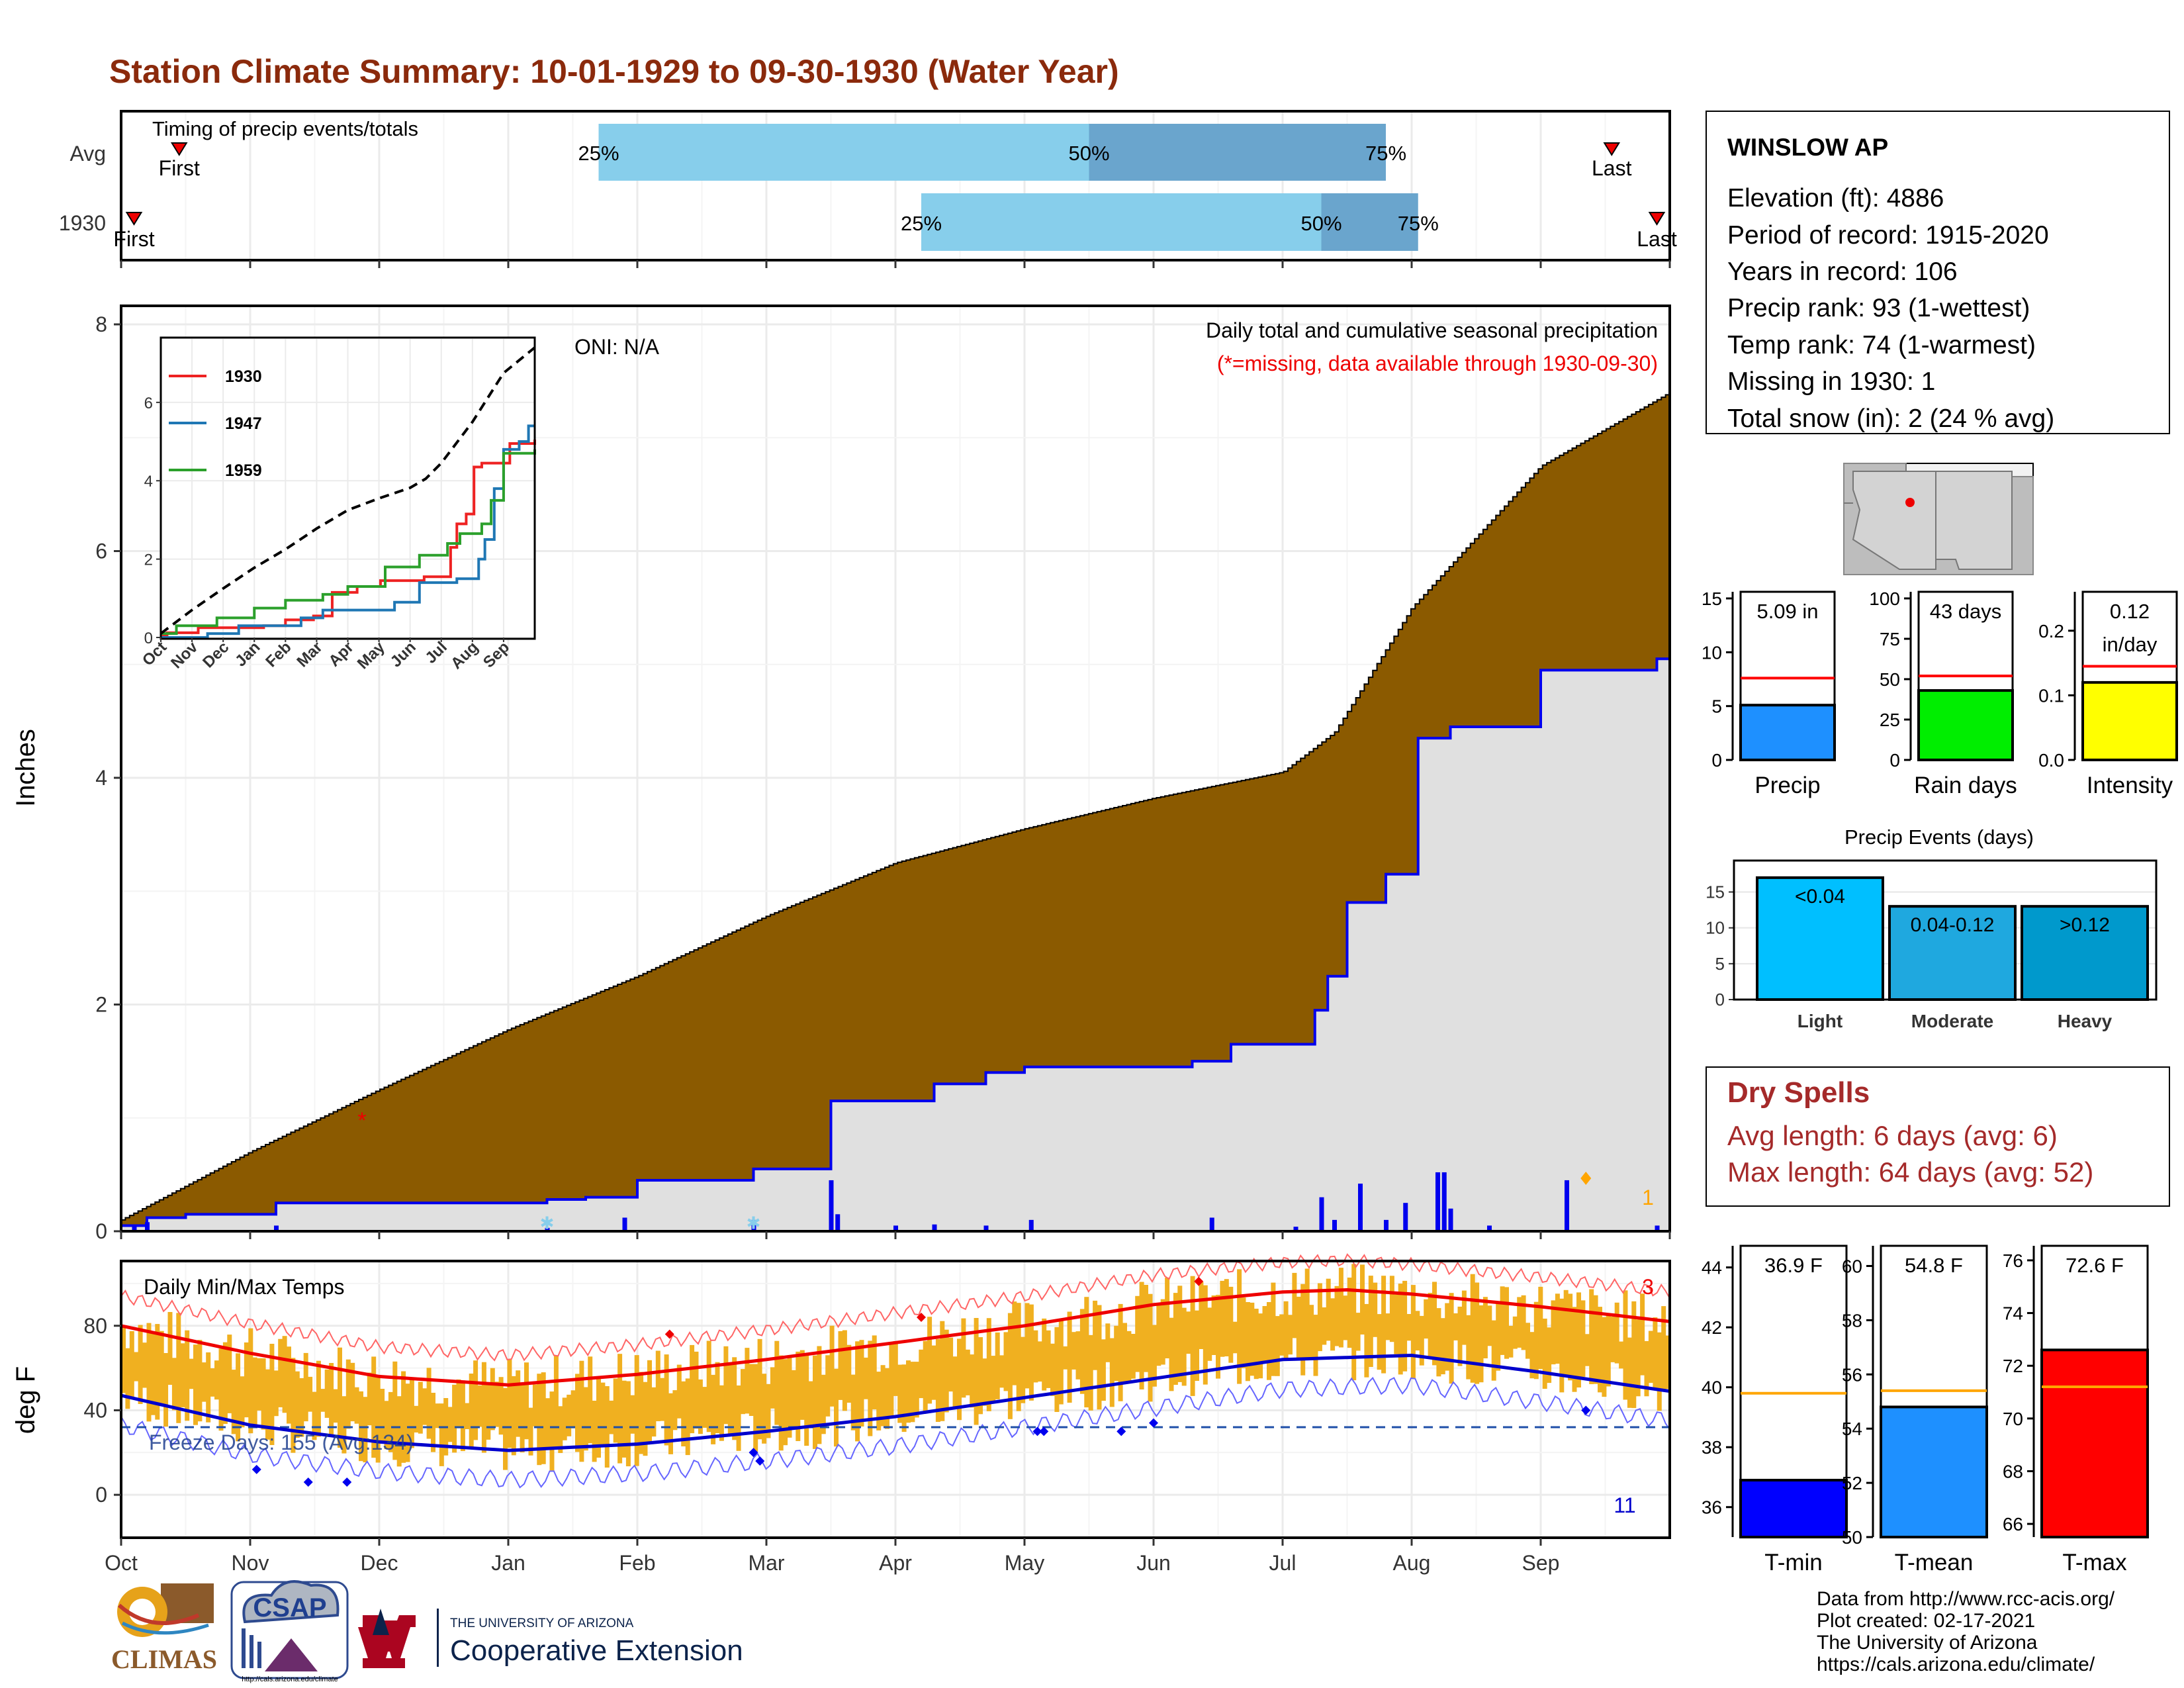 Image resolution: width=2184 pixels, height=1688 pixels. What do you see at coordinates (1939, 519) in the screenshot?
I see `location-map` at bounding box center [1939, 519].